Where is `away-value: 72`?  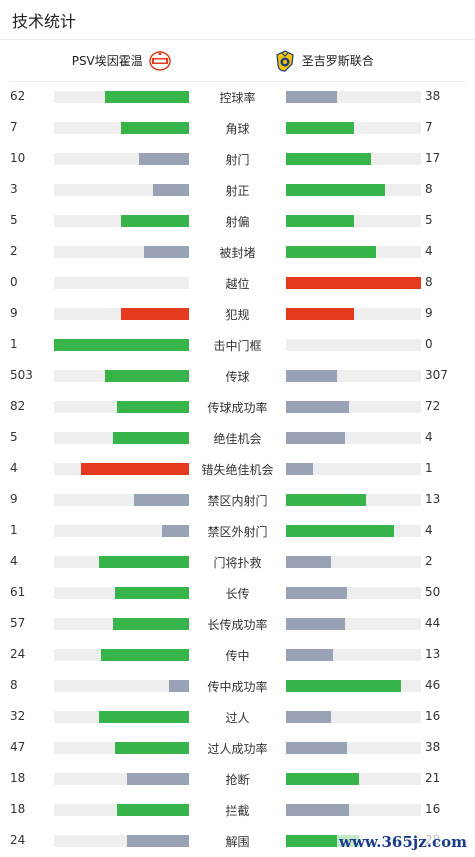 away-value: 72 is located at coordinates (433, 406).